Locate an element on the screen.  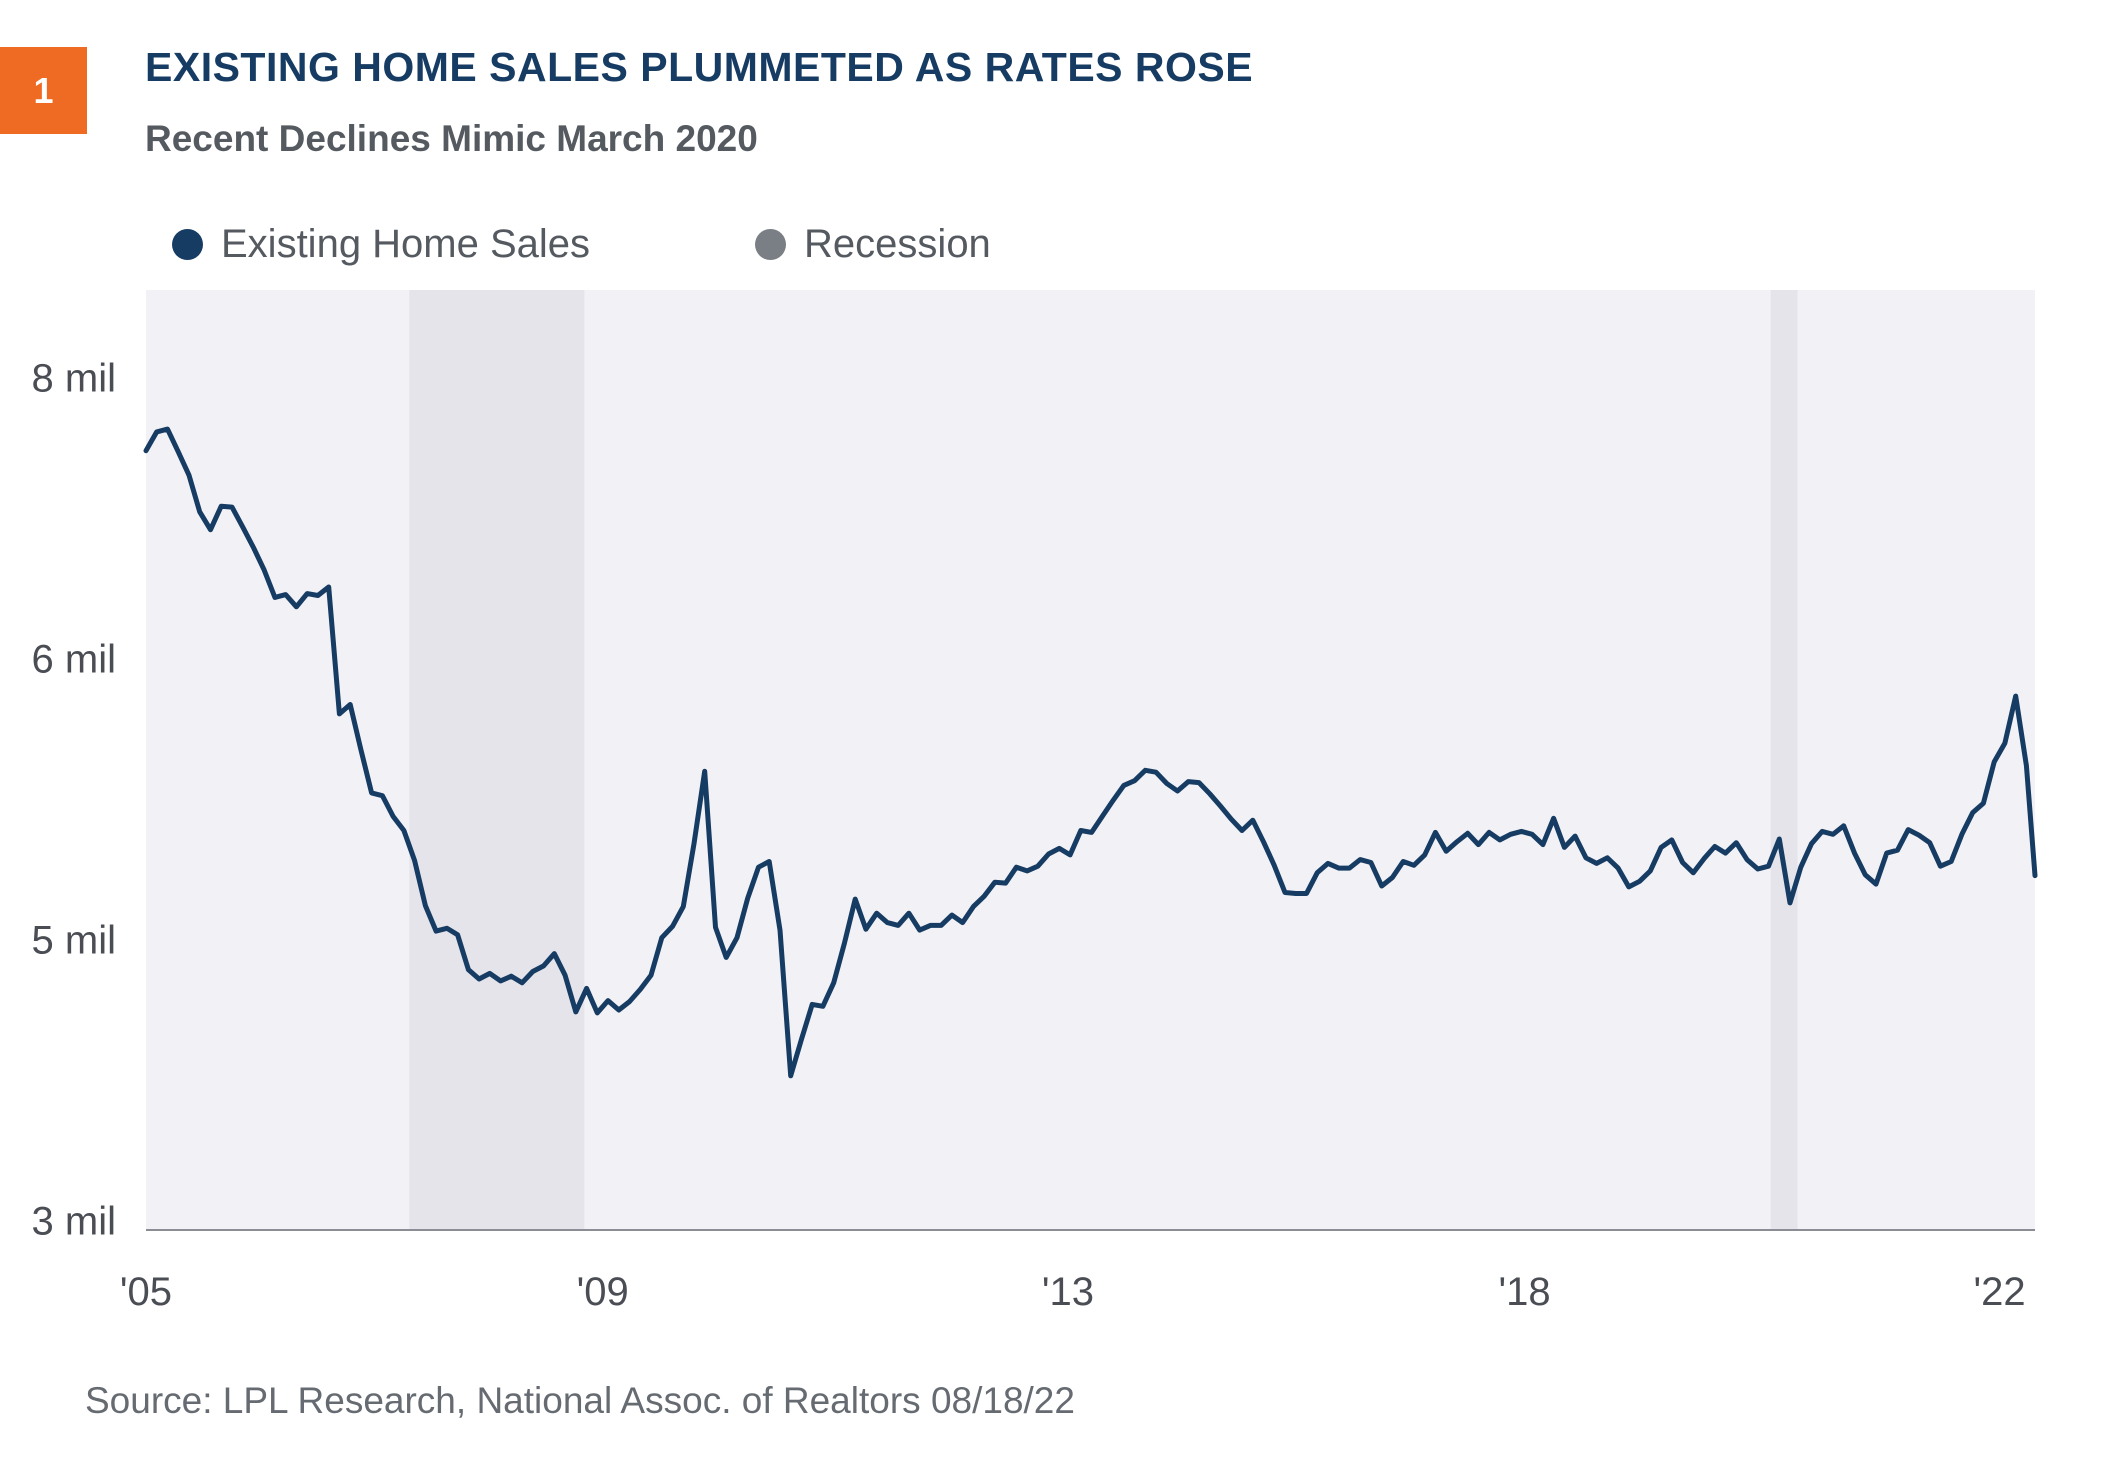
legend-label: Recession is located at coordinates (897, 243).